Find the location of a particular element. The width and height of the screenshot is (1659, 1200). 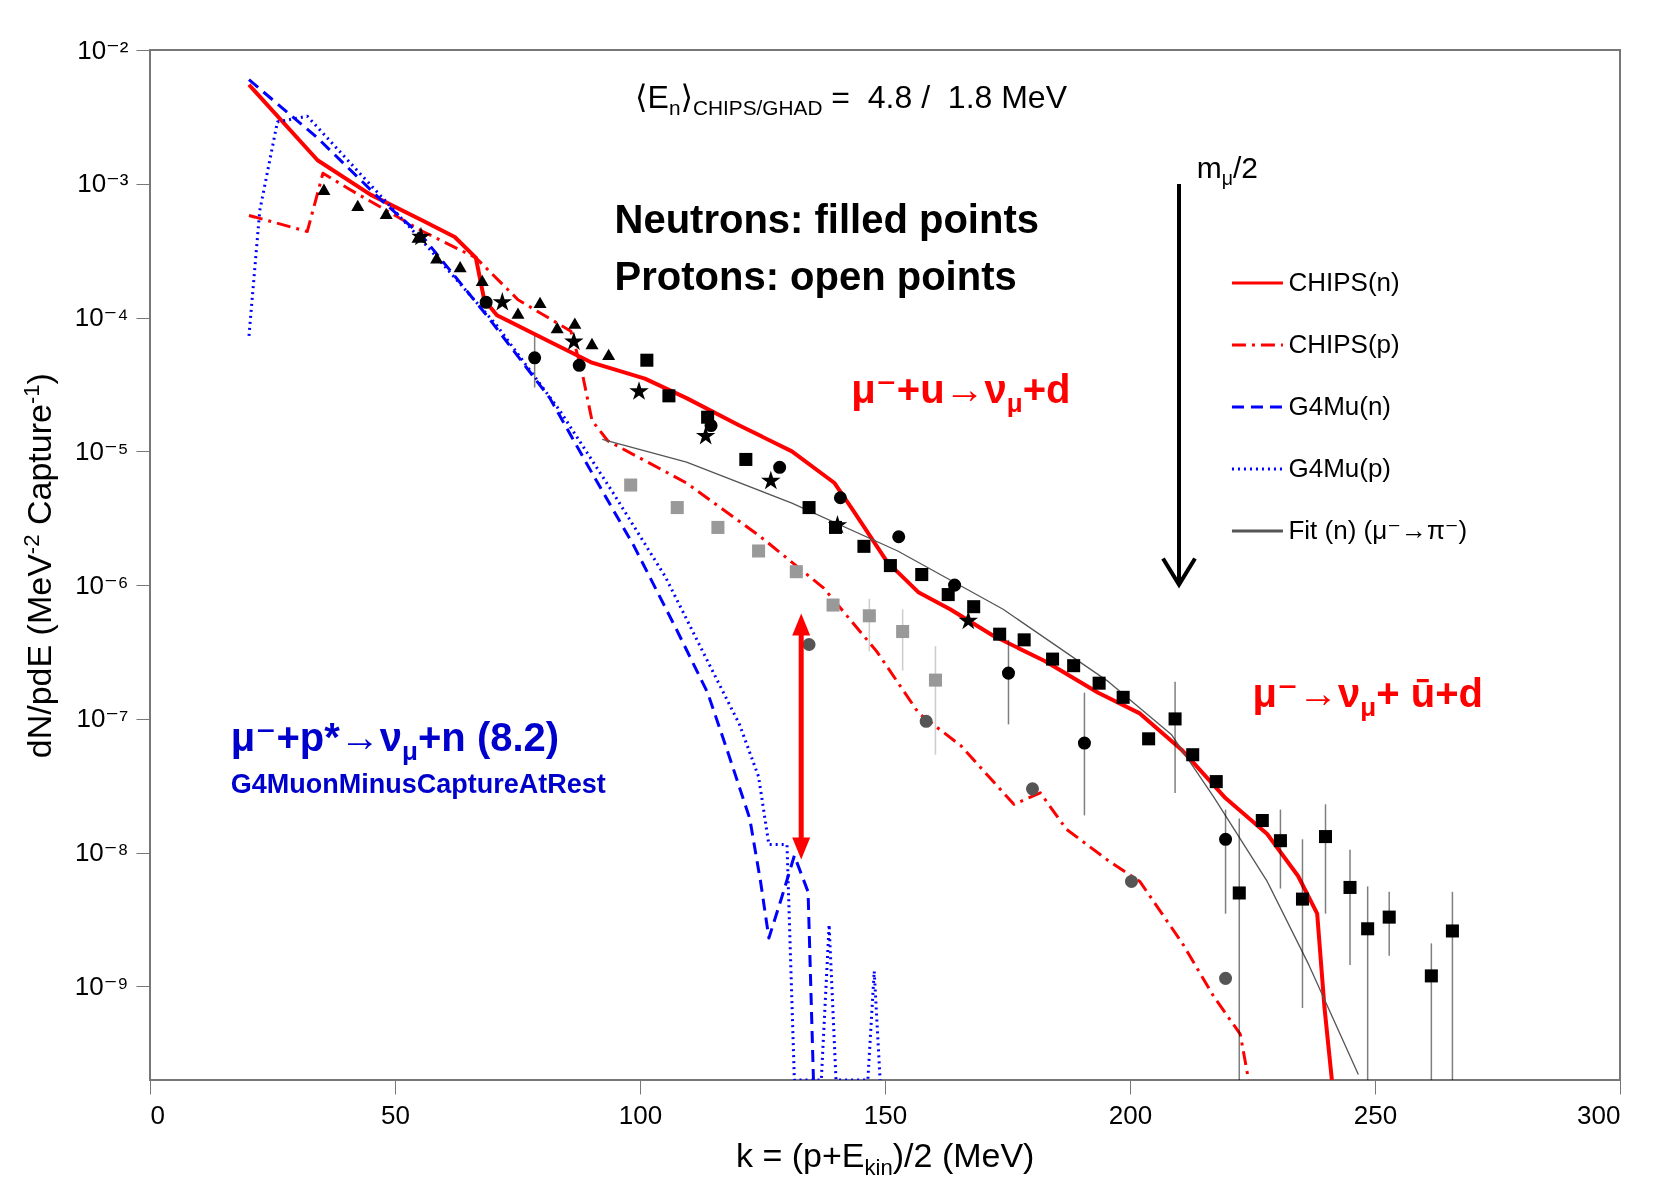

y-tick-label: 10⁻⁹ is located at coordinates (101, 985).